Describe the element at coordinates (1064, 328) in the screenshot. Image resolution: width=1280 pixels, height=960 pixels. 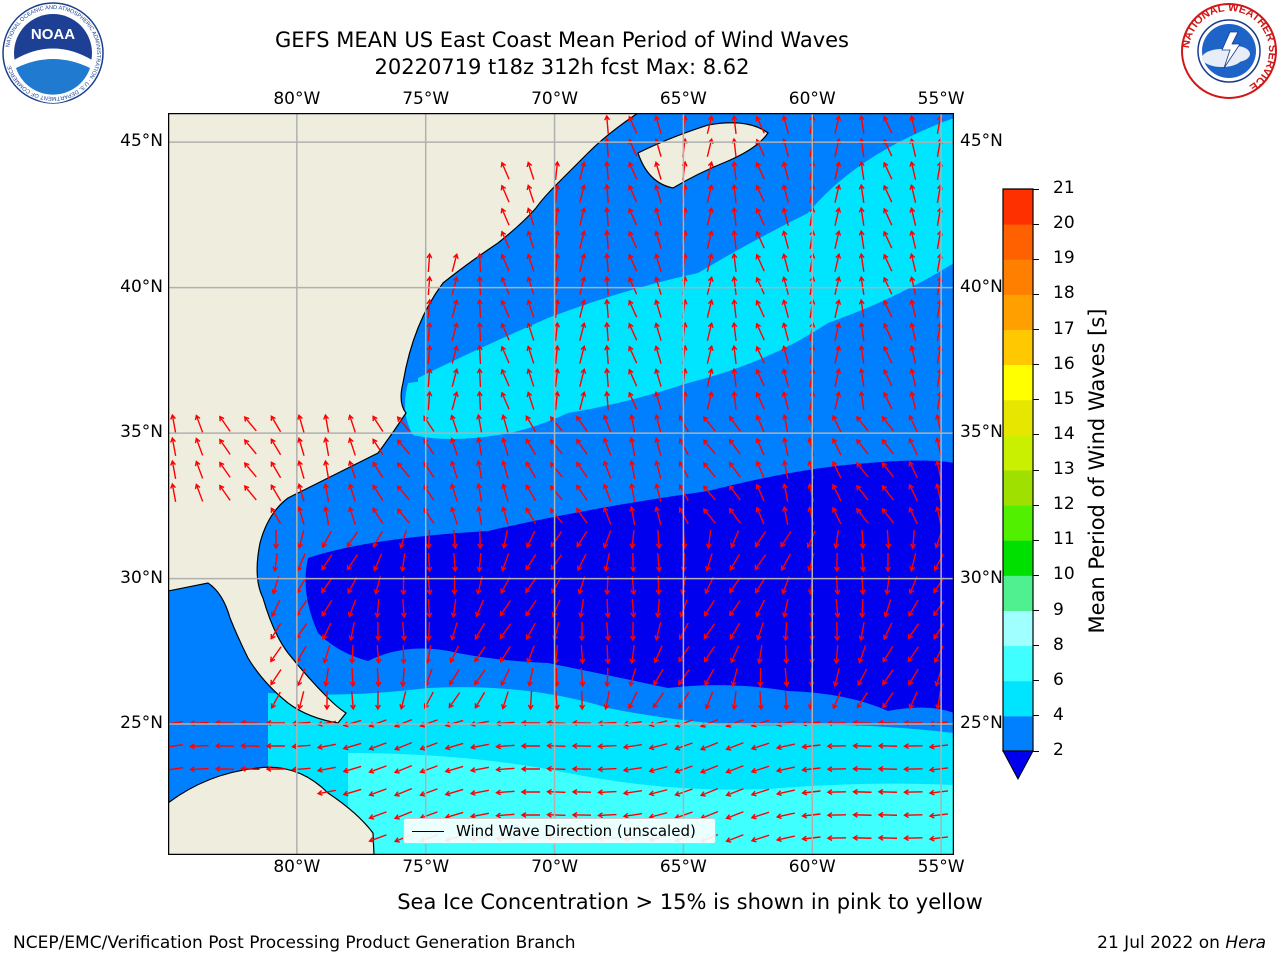
I see `colorbar-tick-label: 17` at that location.